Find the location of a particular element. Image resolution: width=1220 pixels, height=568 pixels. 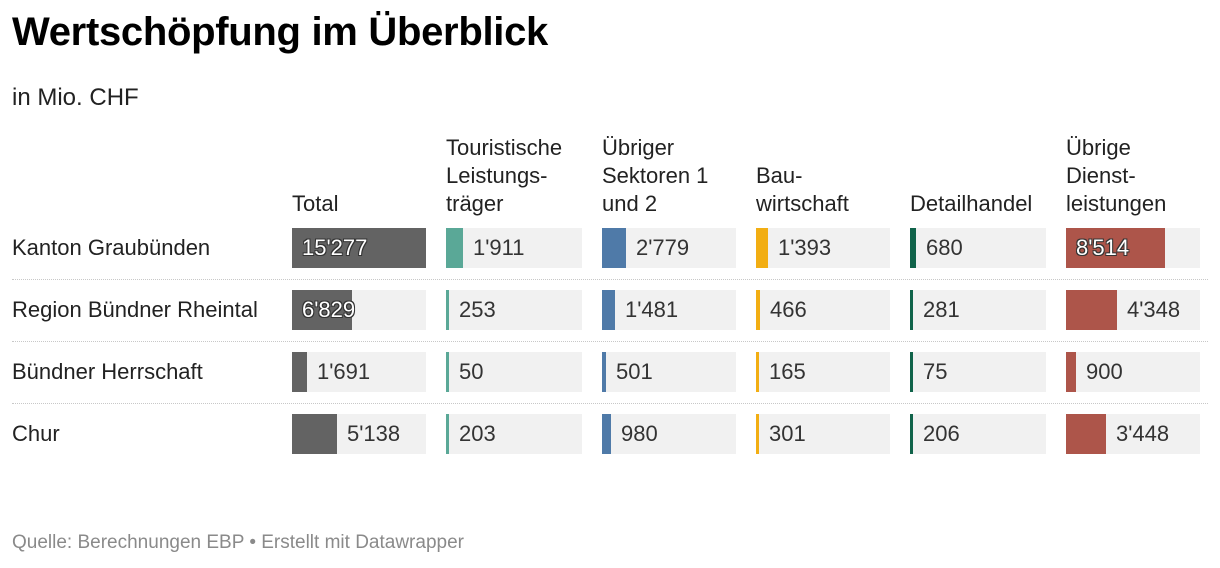

column-header: Total is located at coordinates (315, 203).